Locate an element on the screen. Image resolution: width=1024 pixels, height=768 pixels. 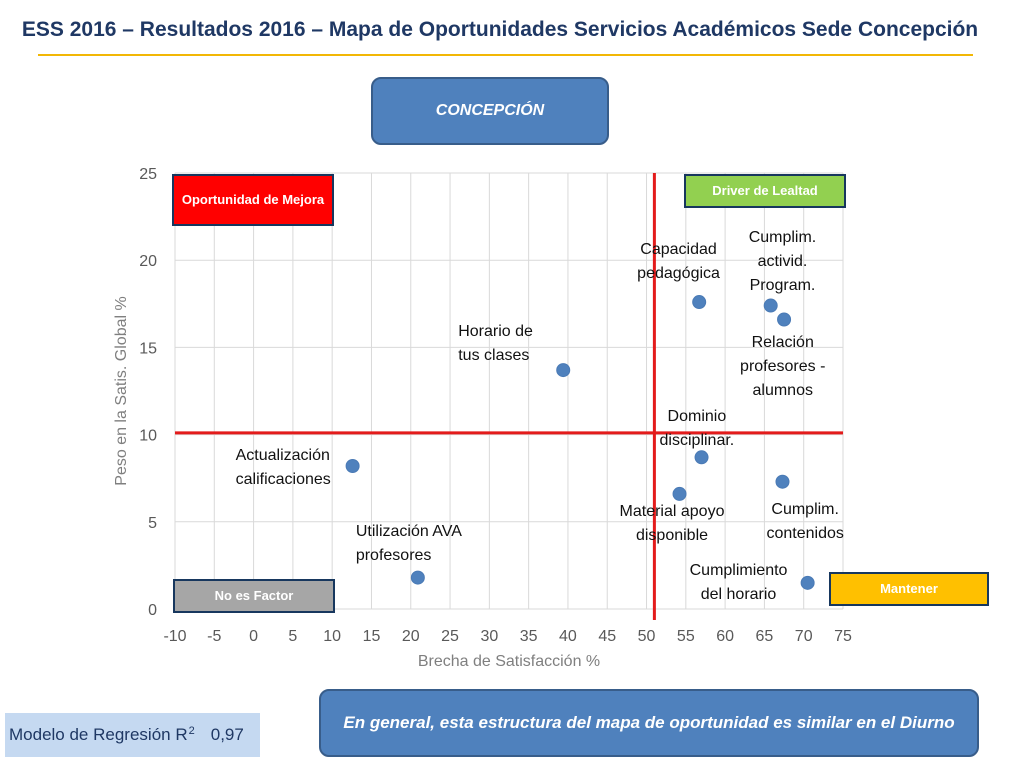
x-tick-label: 60 is located at coordinates (725, 636).